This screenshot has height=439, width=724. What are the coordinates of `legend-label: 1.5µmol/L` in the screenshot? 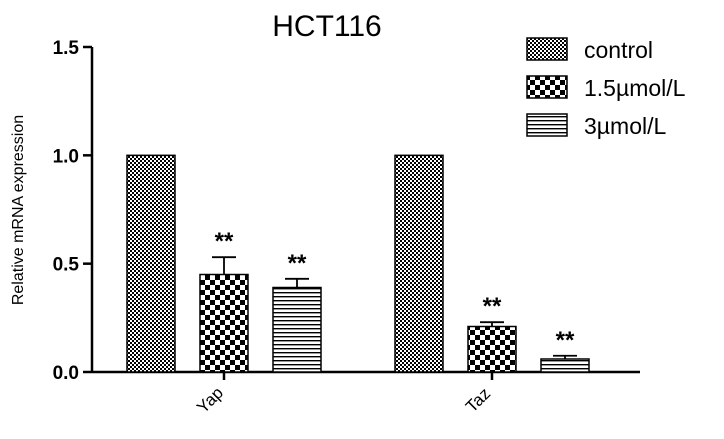 It's located at (635, 88).